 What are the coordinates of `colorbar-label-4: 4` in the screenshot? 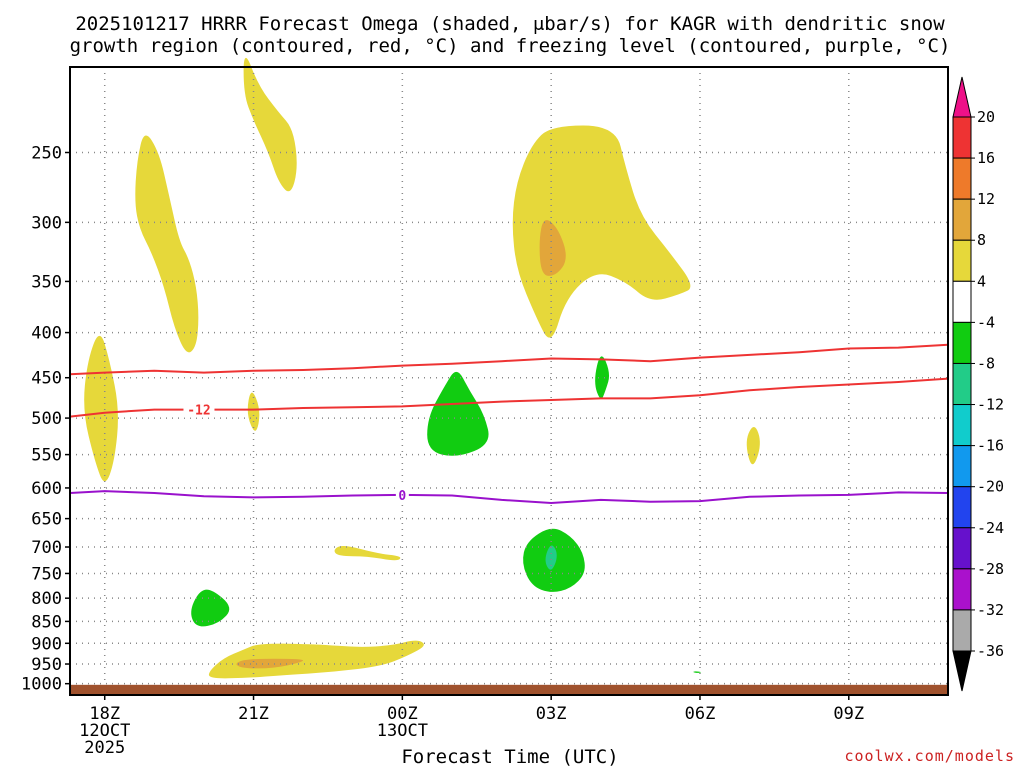 It's located at (981, 281).